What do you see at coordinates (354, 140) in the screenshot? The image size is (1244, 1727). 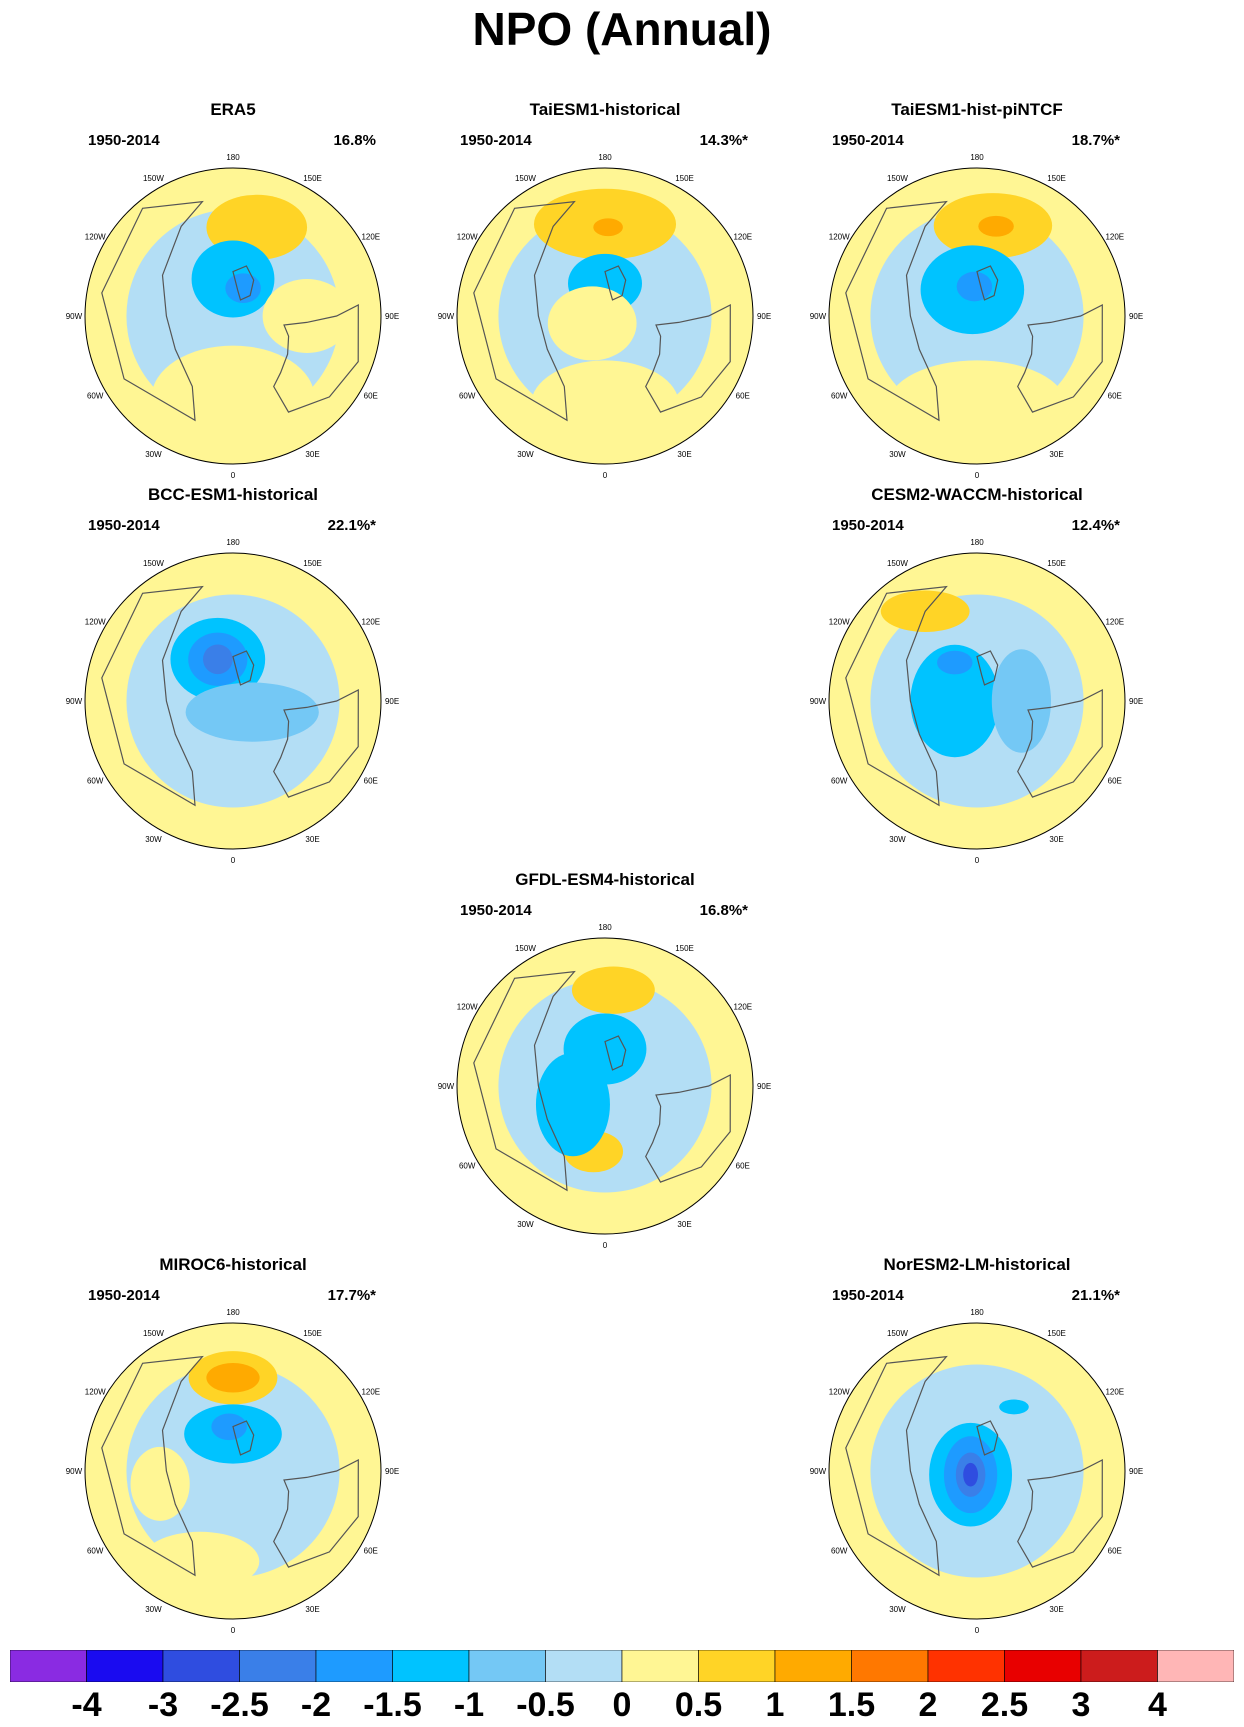 I see `panel-variance: 16.8%` at bounding box center [354, 140].